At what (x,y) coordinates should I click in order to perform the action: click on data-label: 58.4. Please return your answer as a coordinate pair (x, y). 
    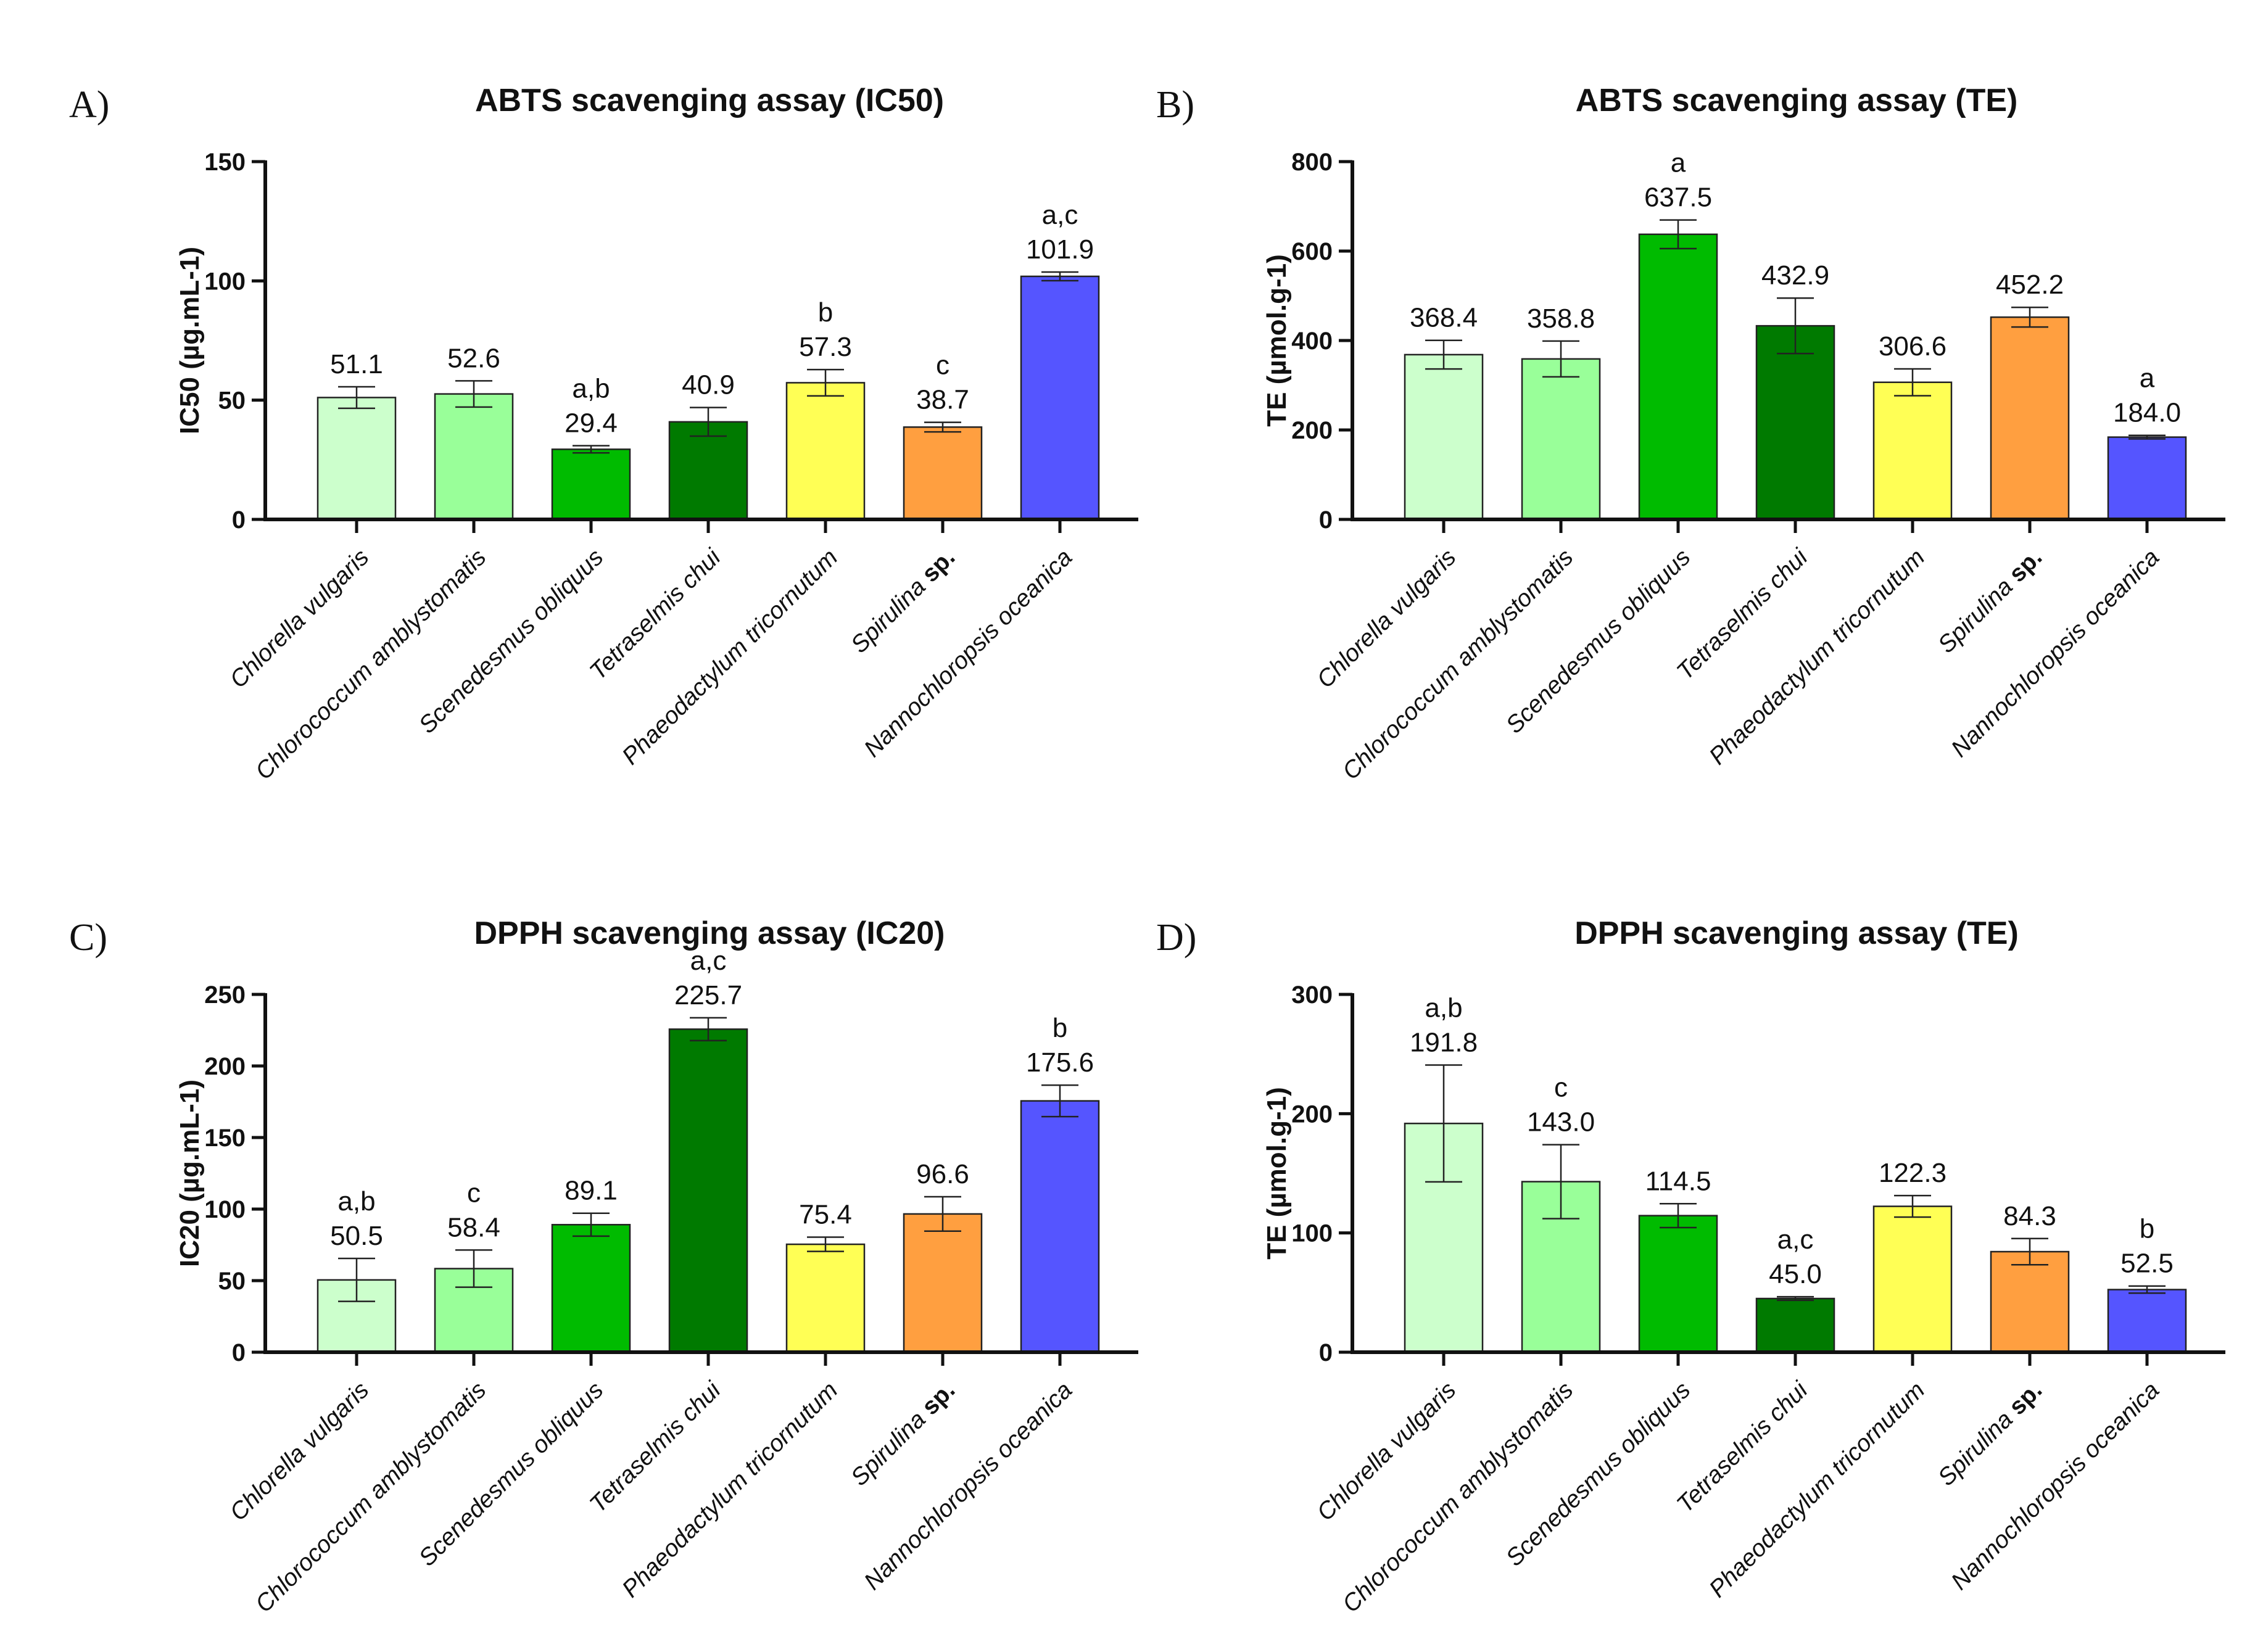
    Looking at the image, I should click on (473, 1227).